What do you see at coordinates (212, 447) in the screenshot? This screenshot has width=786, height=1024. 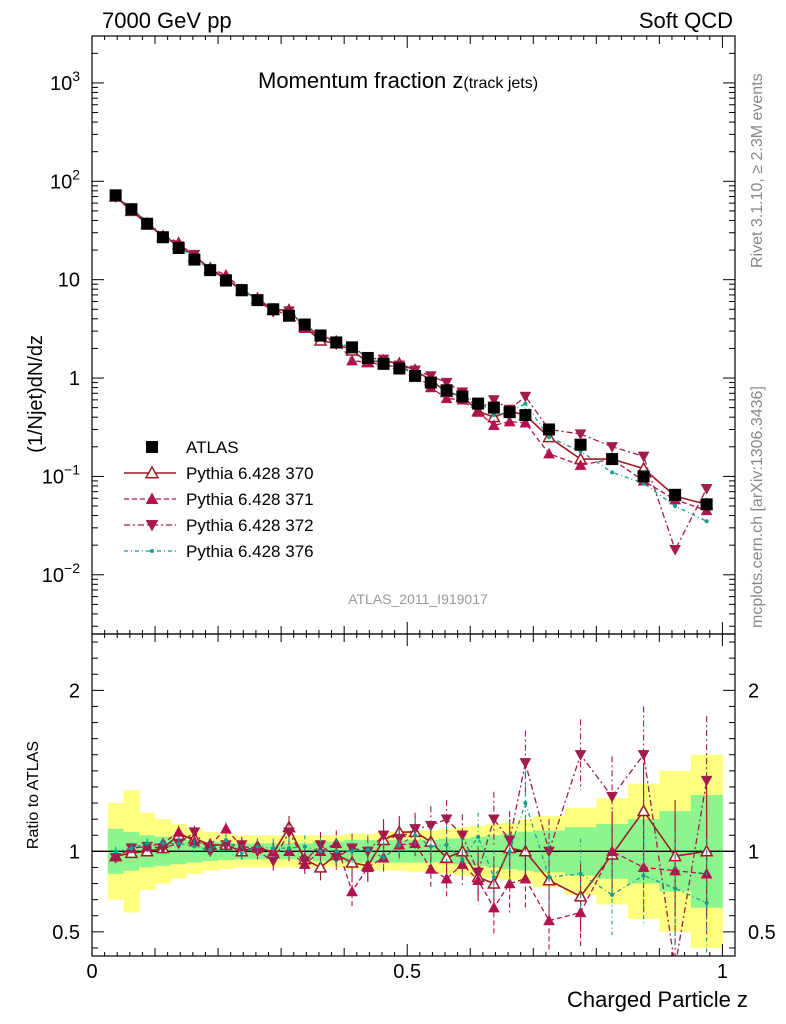 I see `legend-label: ATLAS` at bounding box center [212, 447].